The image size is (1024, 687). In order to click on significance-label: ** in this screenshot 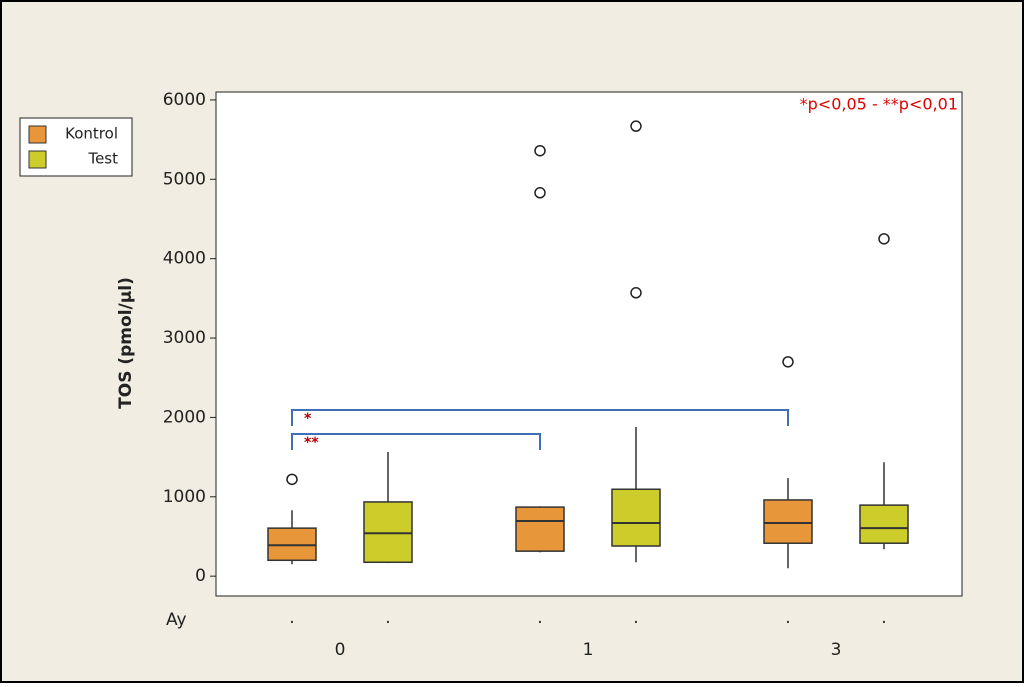, I will do `click(311, 443)`.